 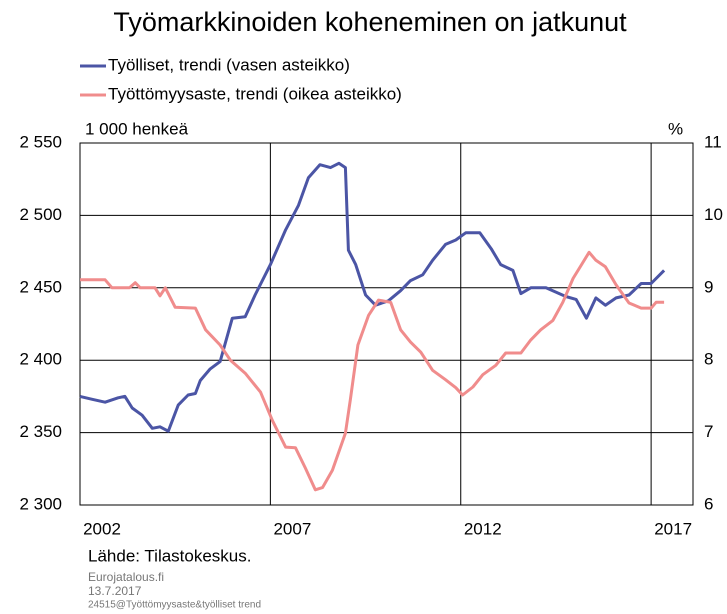 What do you see at coordinates (708, 359) in the screenshot?
I see `y2-tick-label: 8` at bounding box center [708, 359].